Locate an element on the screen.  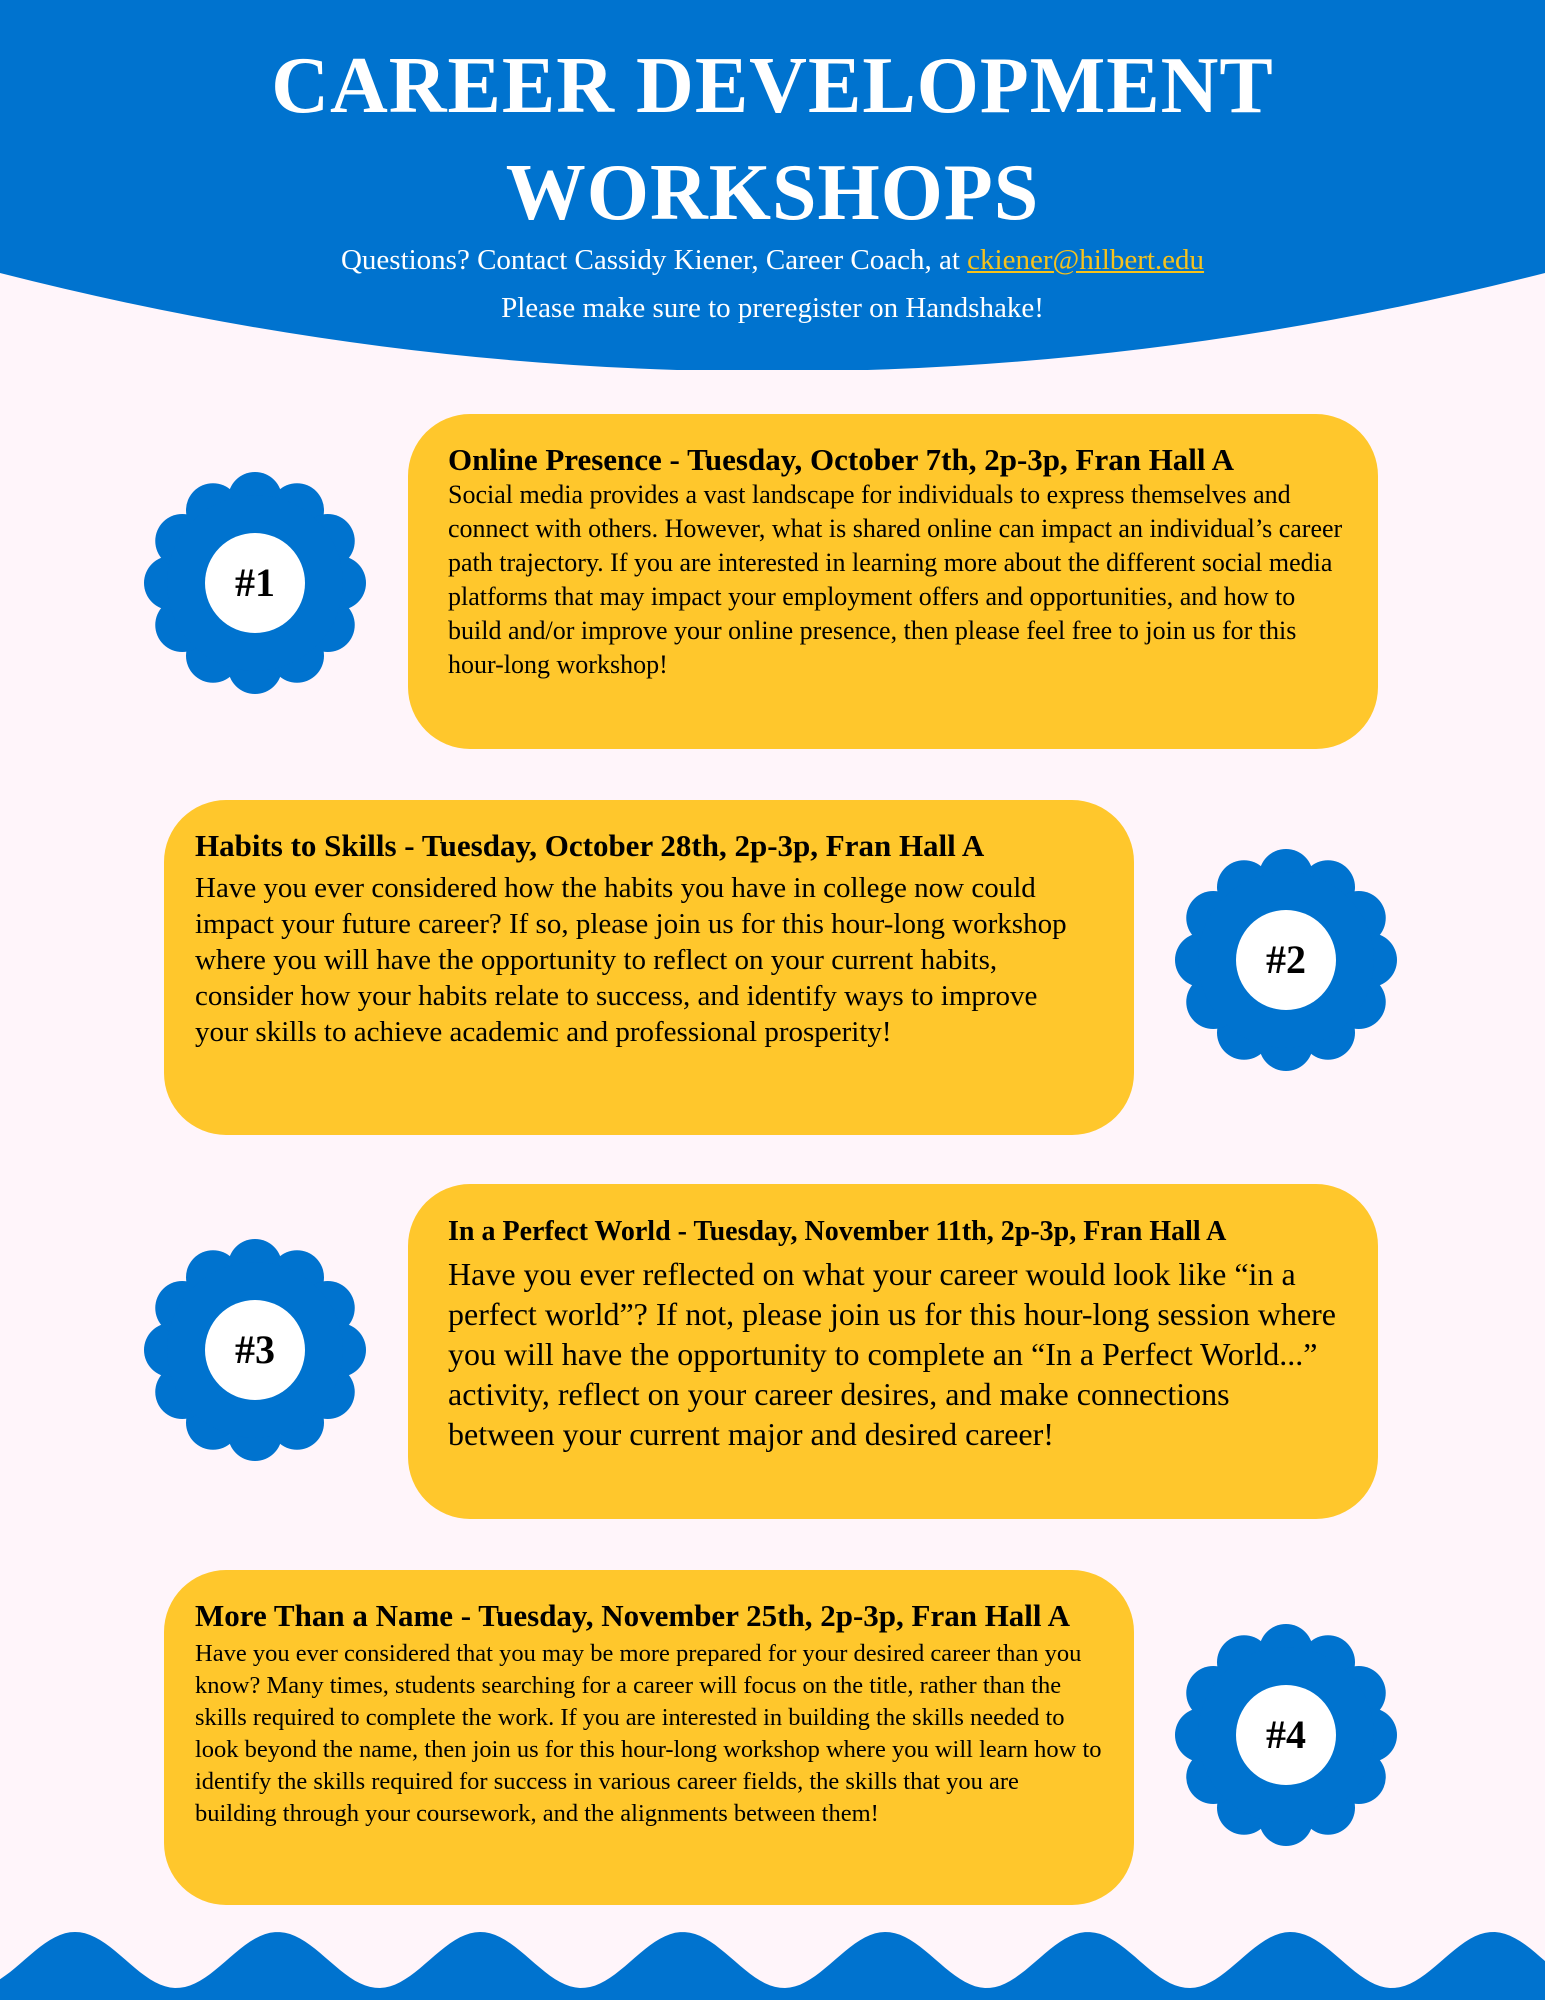
badge-flower-3: #3 is located at coordinates (255, 1350).